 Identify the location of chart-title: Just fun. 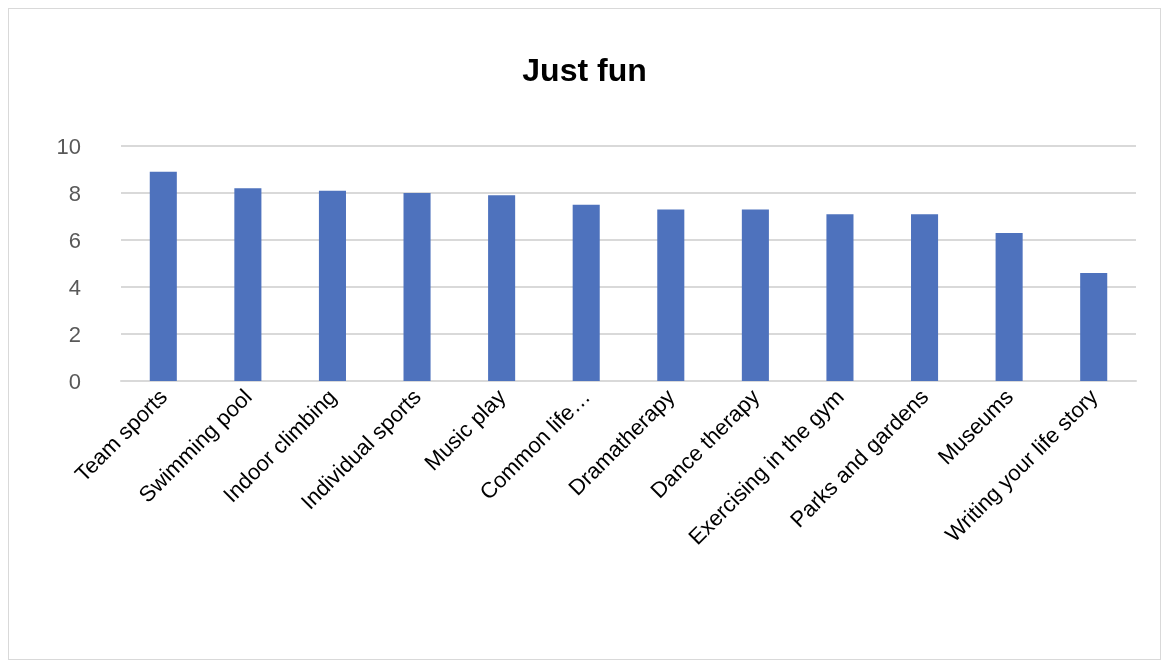
(584, 70).